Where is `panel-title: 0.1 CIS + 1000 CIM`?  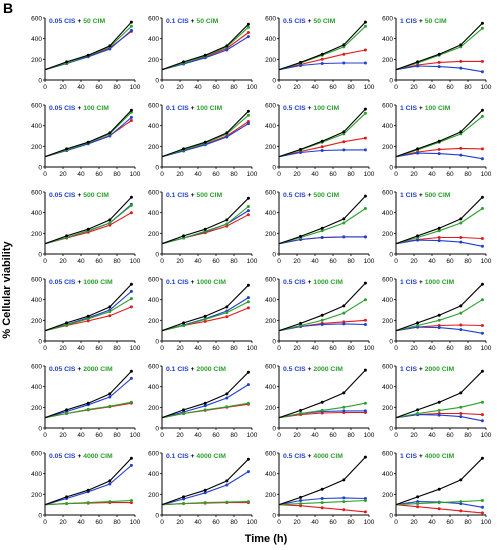
panel-title: 0.1 CIS + 1000 CIM is located at coordinates (196, 282).